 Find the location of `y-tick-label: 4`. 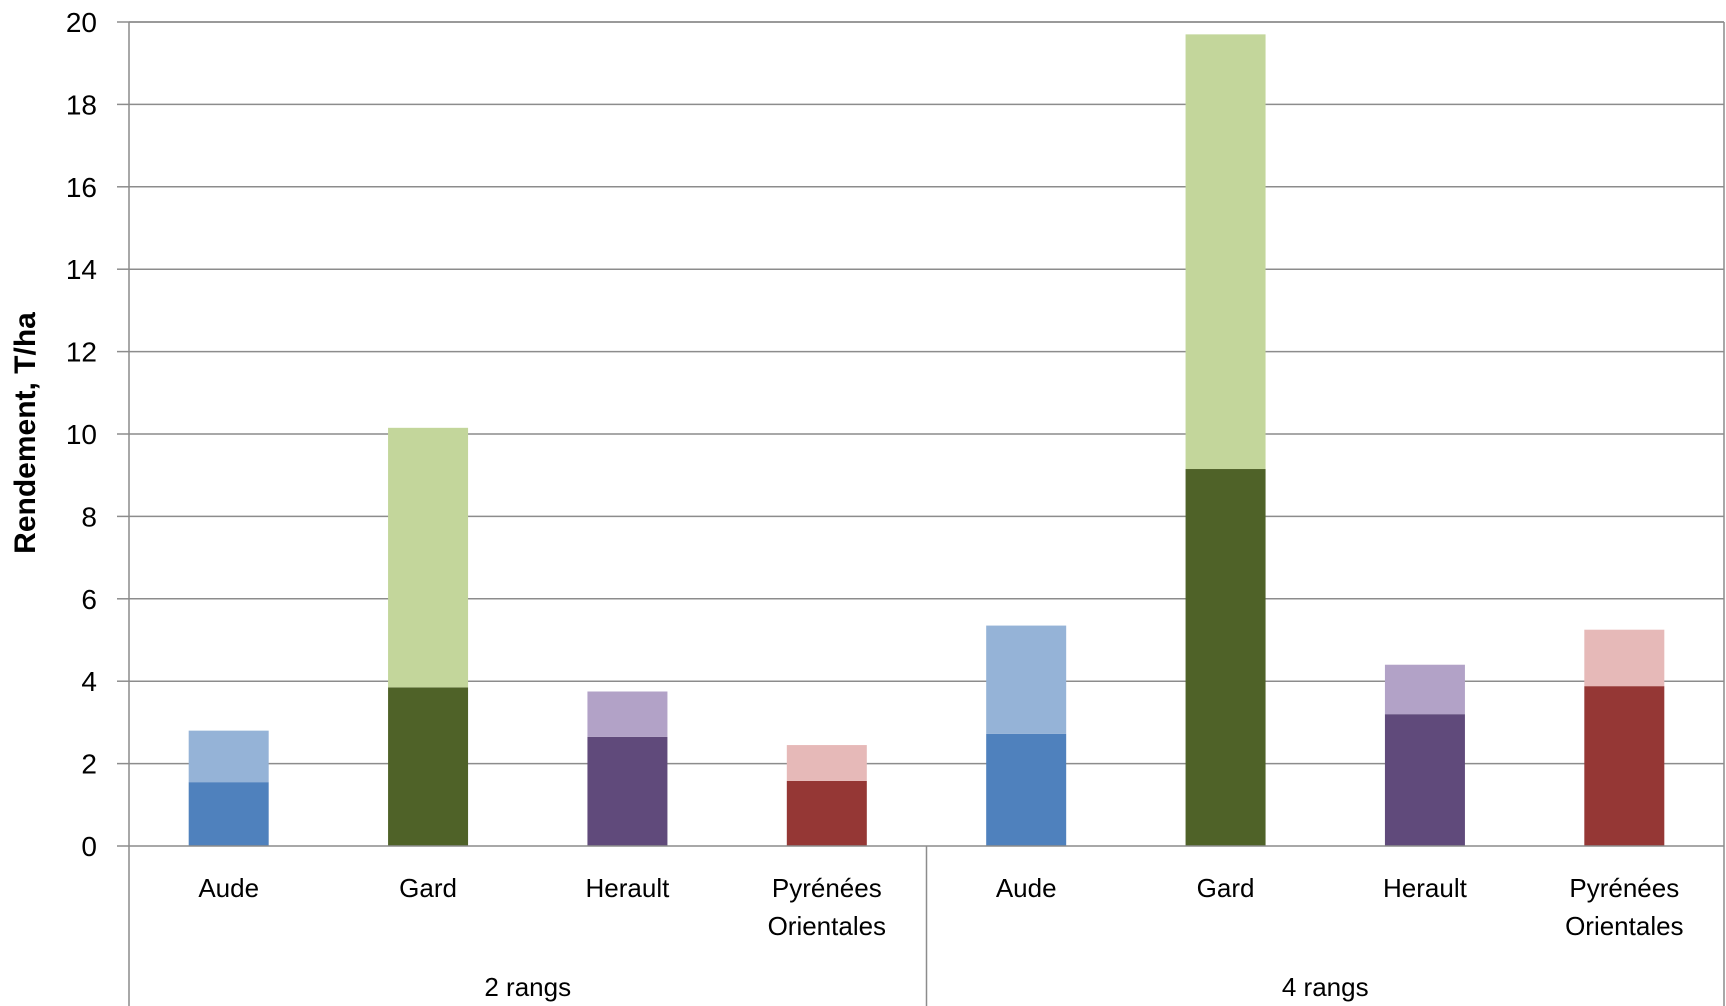

y-tick-label: 4 is located at coordinates (89, 681).